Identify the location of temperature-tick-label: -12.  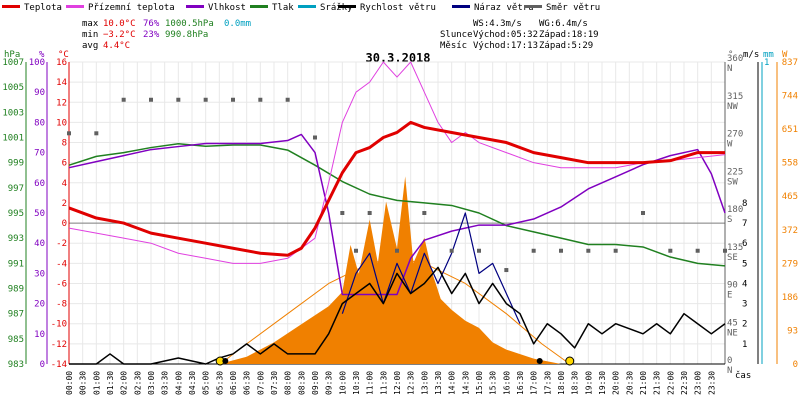
(59, 345).